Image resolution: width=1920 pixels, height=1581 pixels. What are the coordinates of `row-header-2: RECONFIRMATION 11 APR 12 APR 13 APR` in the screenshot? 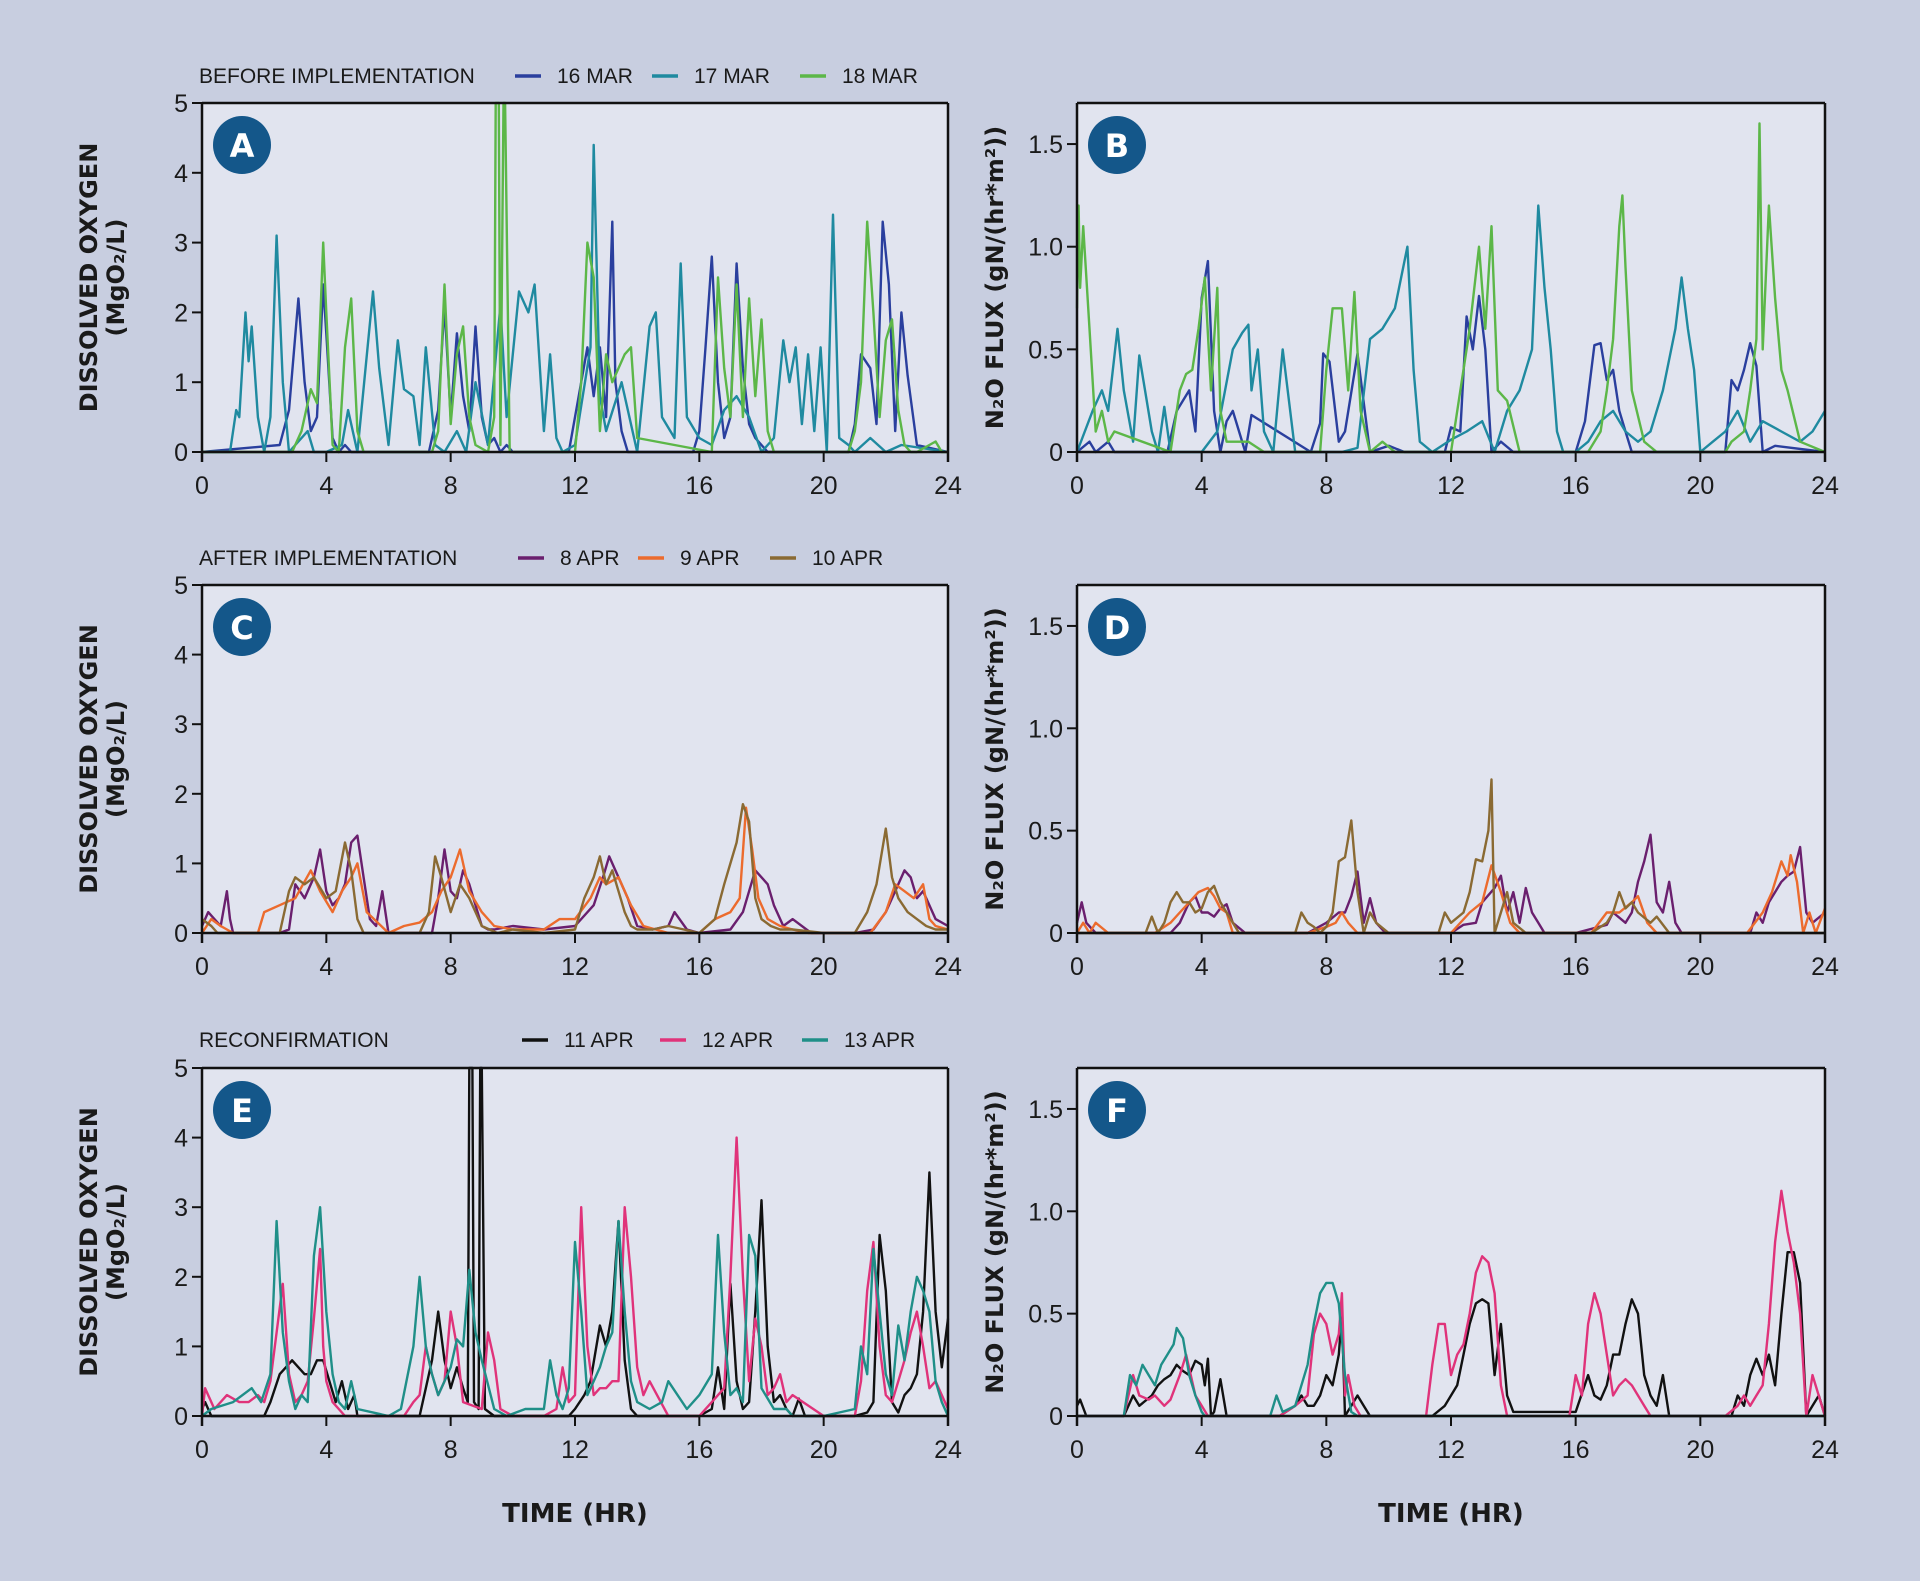 It's located at (557, 1040).